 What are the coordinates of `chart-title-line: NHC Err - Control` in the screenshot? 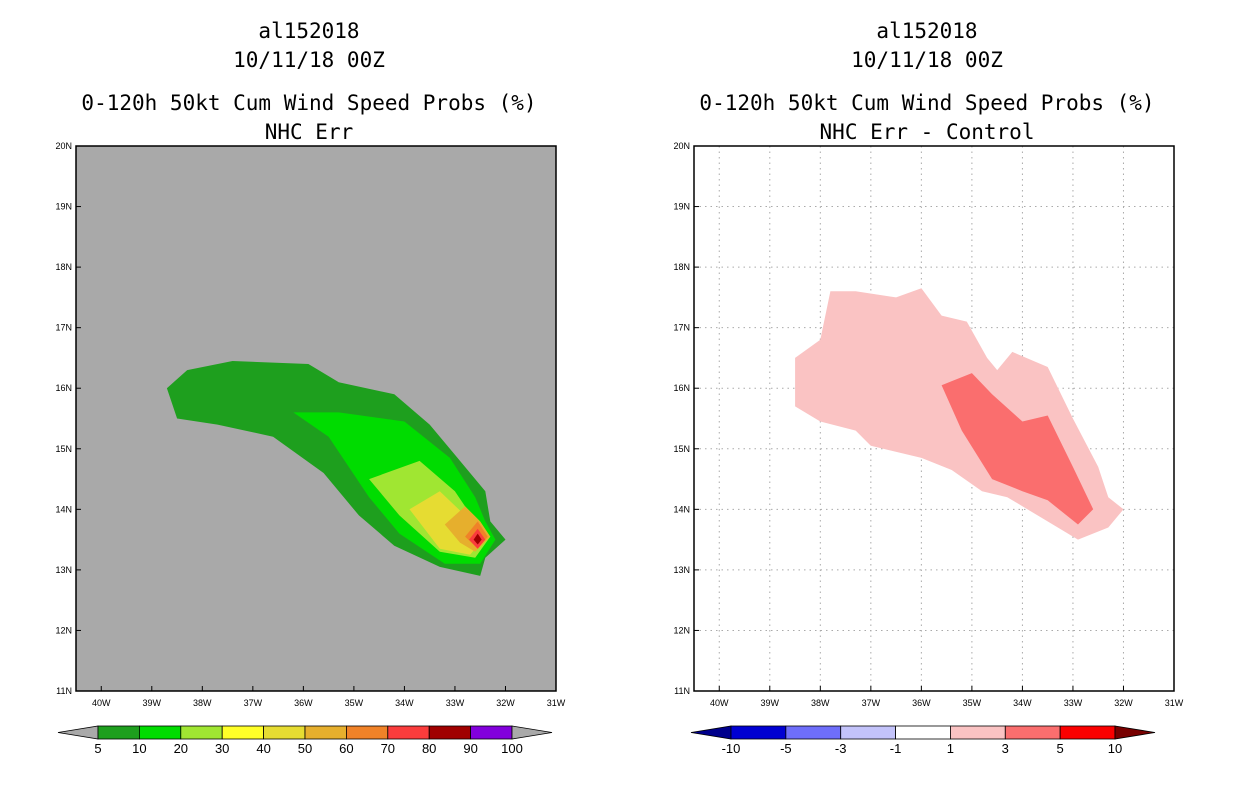 It's located at (927, 132).